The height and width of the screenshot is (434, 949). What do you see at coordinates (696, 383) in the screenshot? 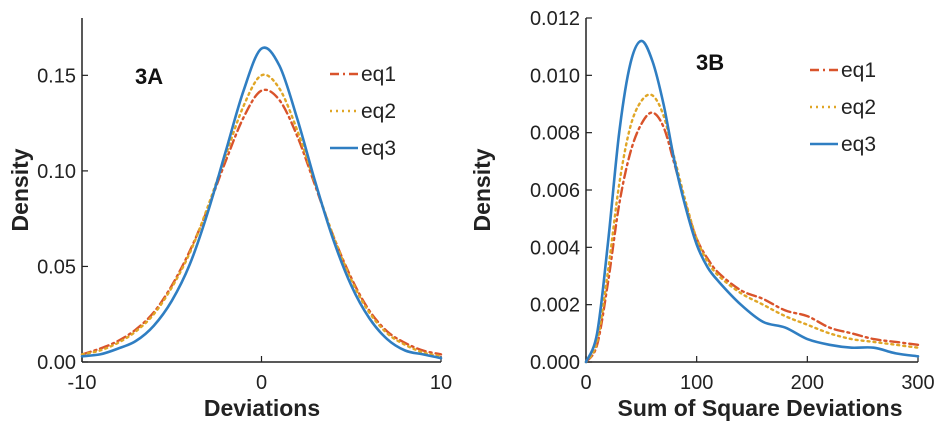
I see `x-tick-label: 100` at bounding box center [696, 383].